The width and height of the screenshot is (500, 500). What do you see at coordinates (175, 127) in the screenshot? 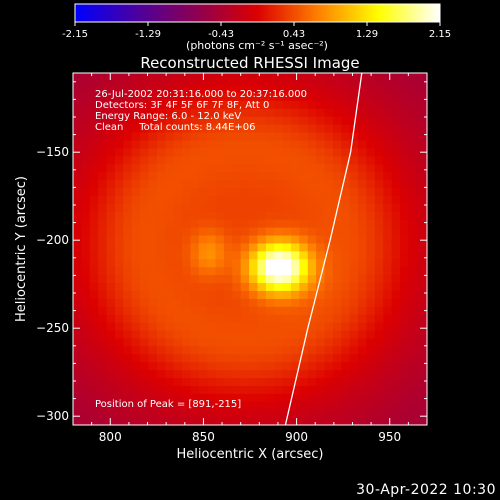
I see `annotation-clean-counts: Clean Total counts: 8.44E+06` at bounding box center [175, 127].